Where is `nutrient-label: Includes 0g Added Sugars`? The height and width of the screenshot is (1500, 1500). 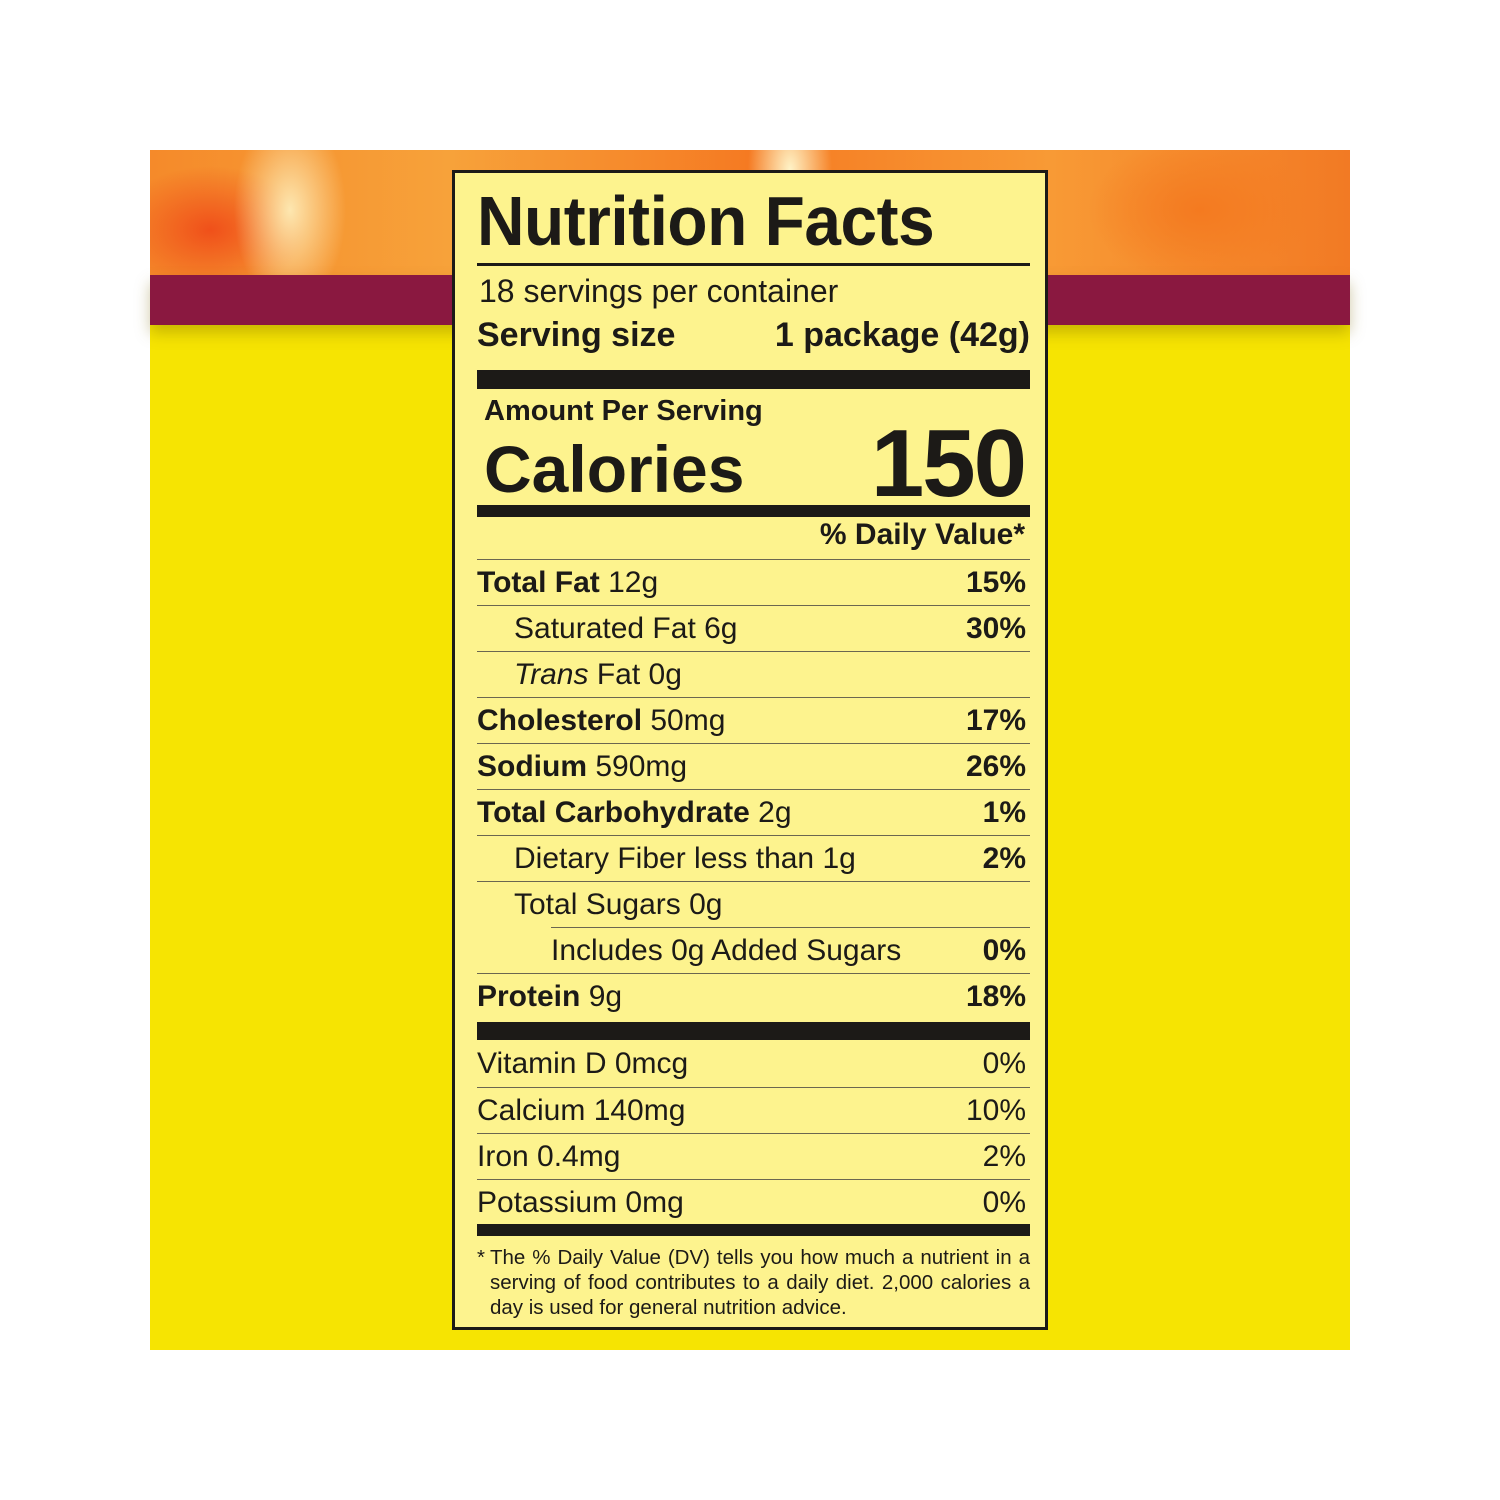
nutrient-label: Includes 0g Added Sugars is located at coordinates (726, 950).